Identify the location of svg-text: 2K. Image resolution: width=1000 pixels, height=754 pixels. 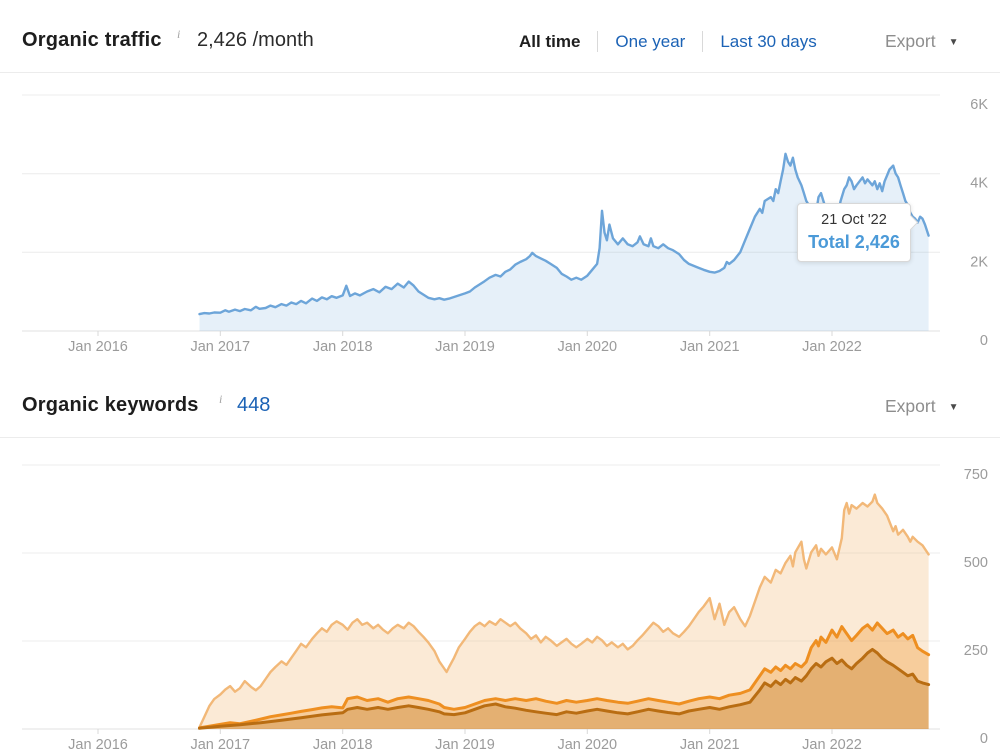
(979, 262).